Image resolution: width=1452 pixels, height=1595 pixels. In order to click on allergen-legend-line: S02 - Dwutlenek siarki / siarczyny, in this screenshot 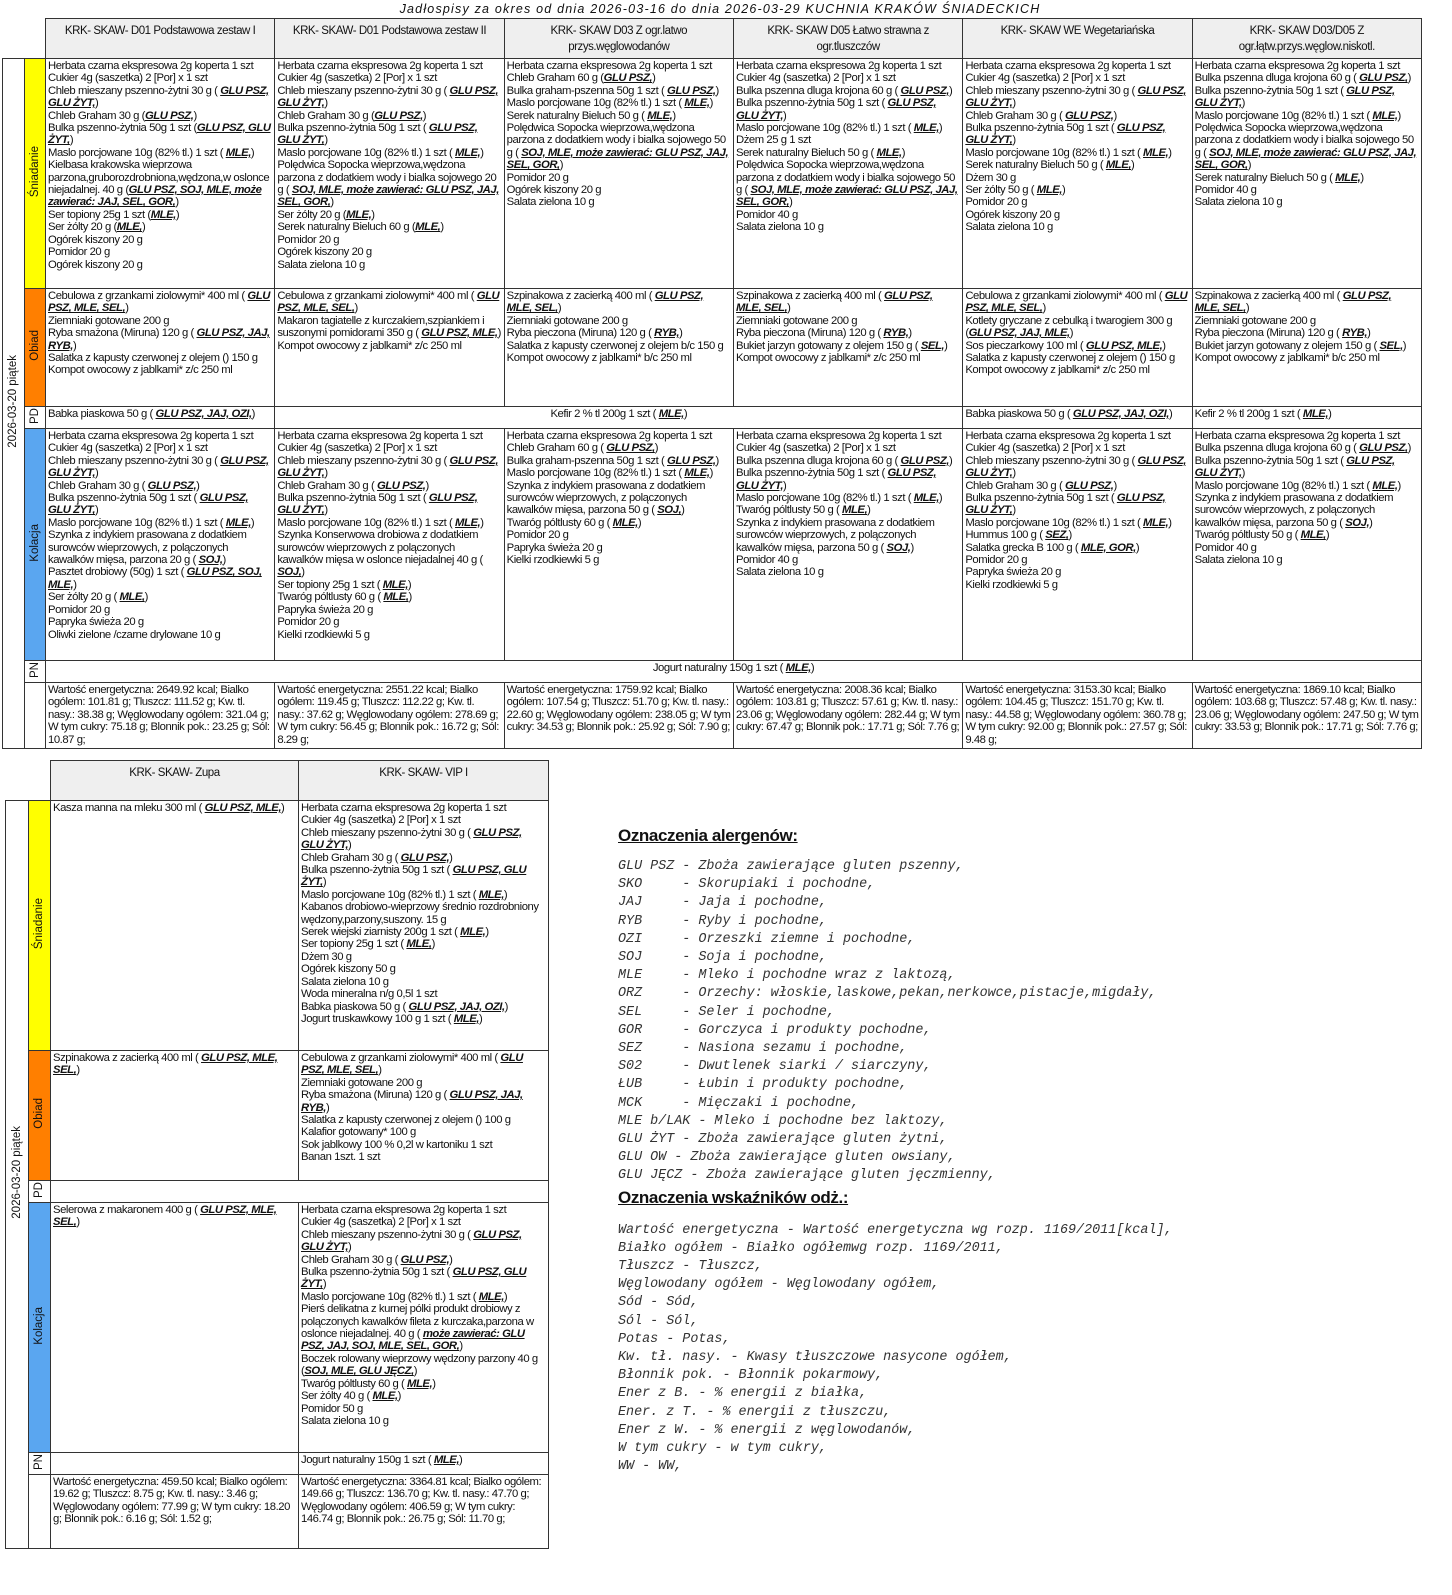, I will do `click(775, 1067)`.